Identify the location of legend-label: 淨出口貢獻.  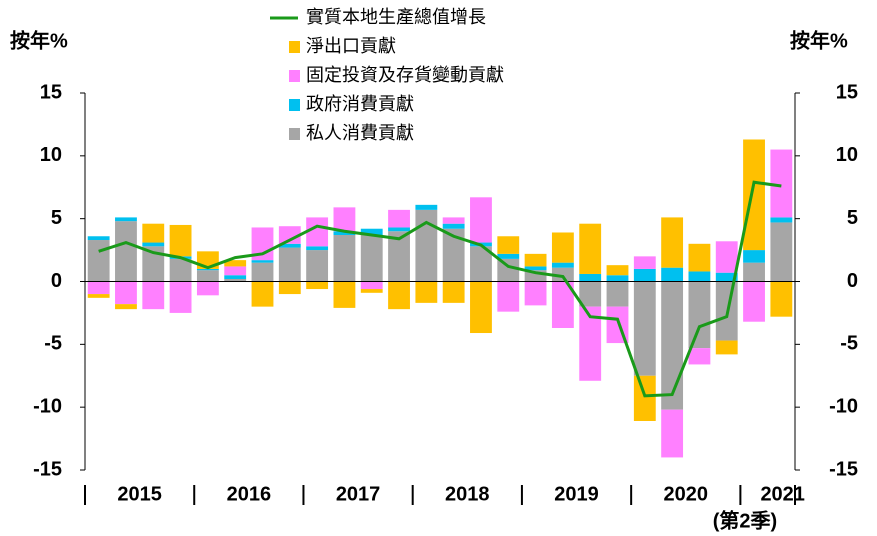
(351, 46).